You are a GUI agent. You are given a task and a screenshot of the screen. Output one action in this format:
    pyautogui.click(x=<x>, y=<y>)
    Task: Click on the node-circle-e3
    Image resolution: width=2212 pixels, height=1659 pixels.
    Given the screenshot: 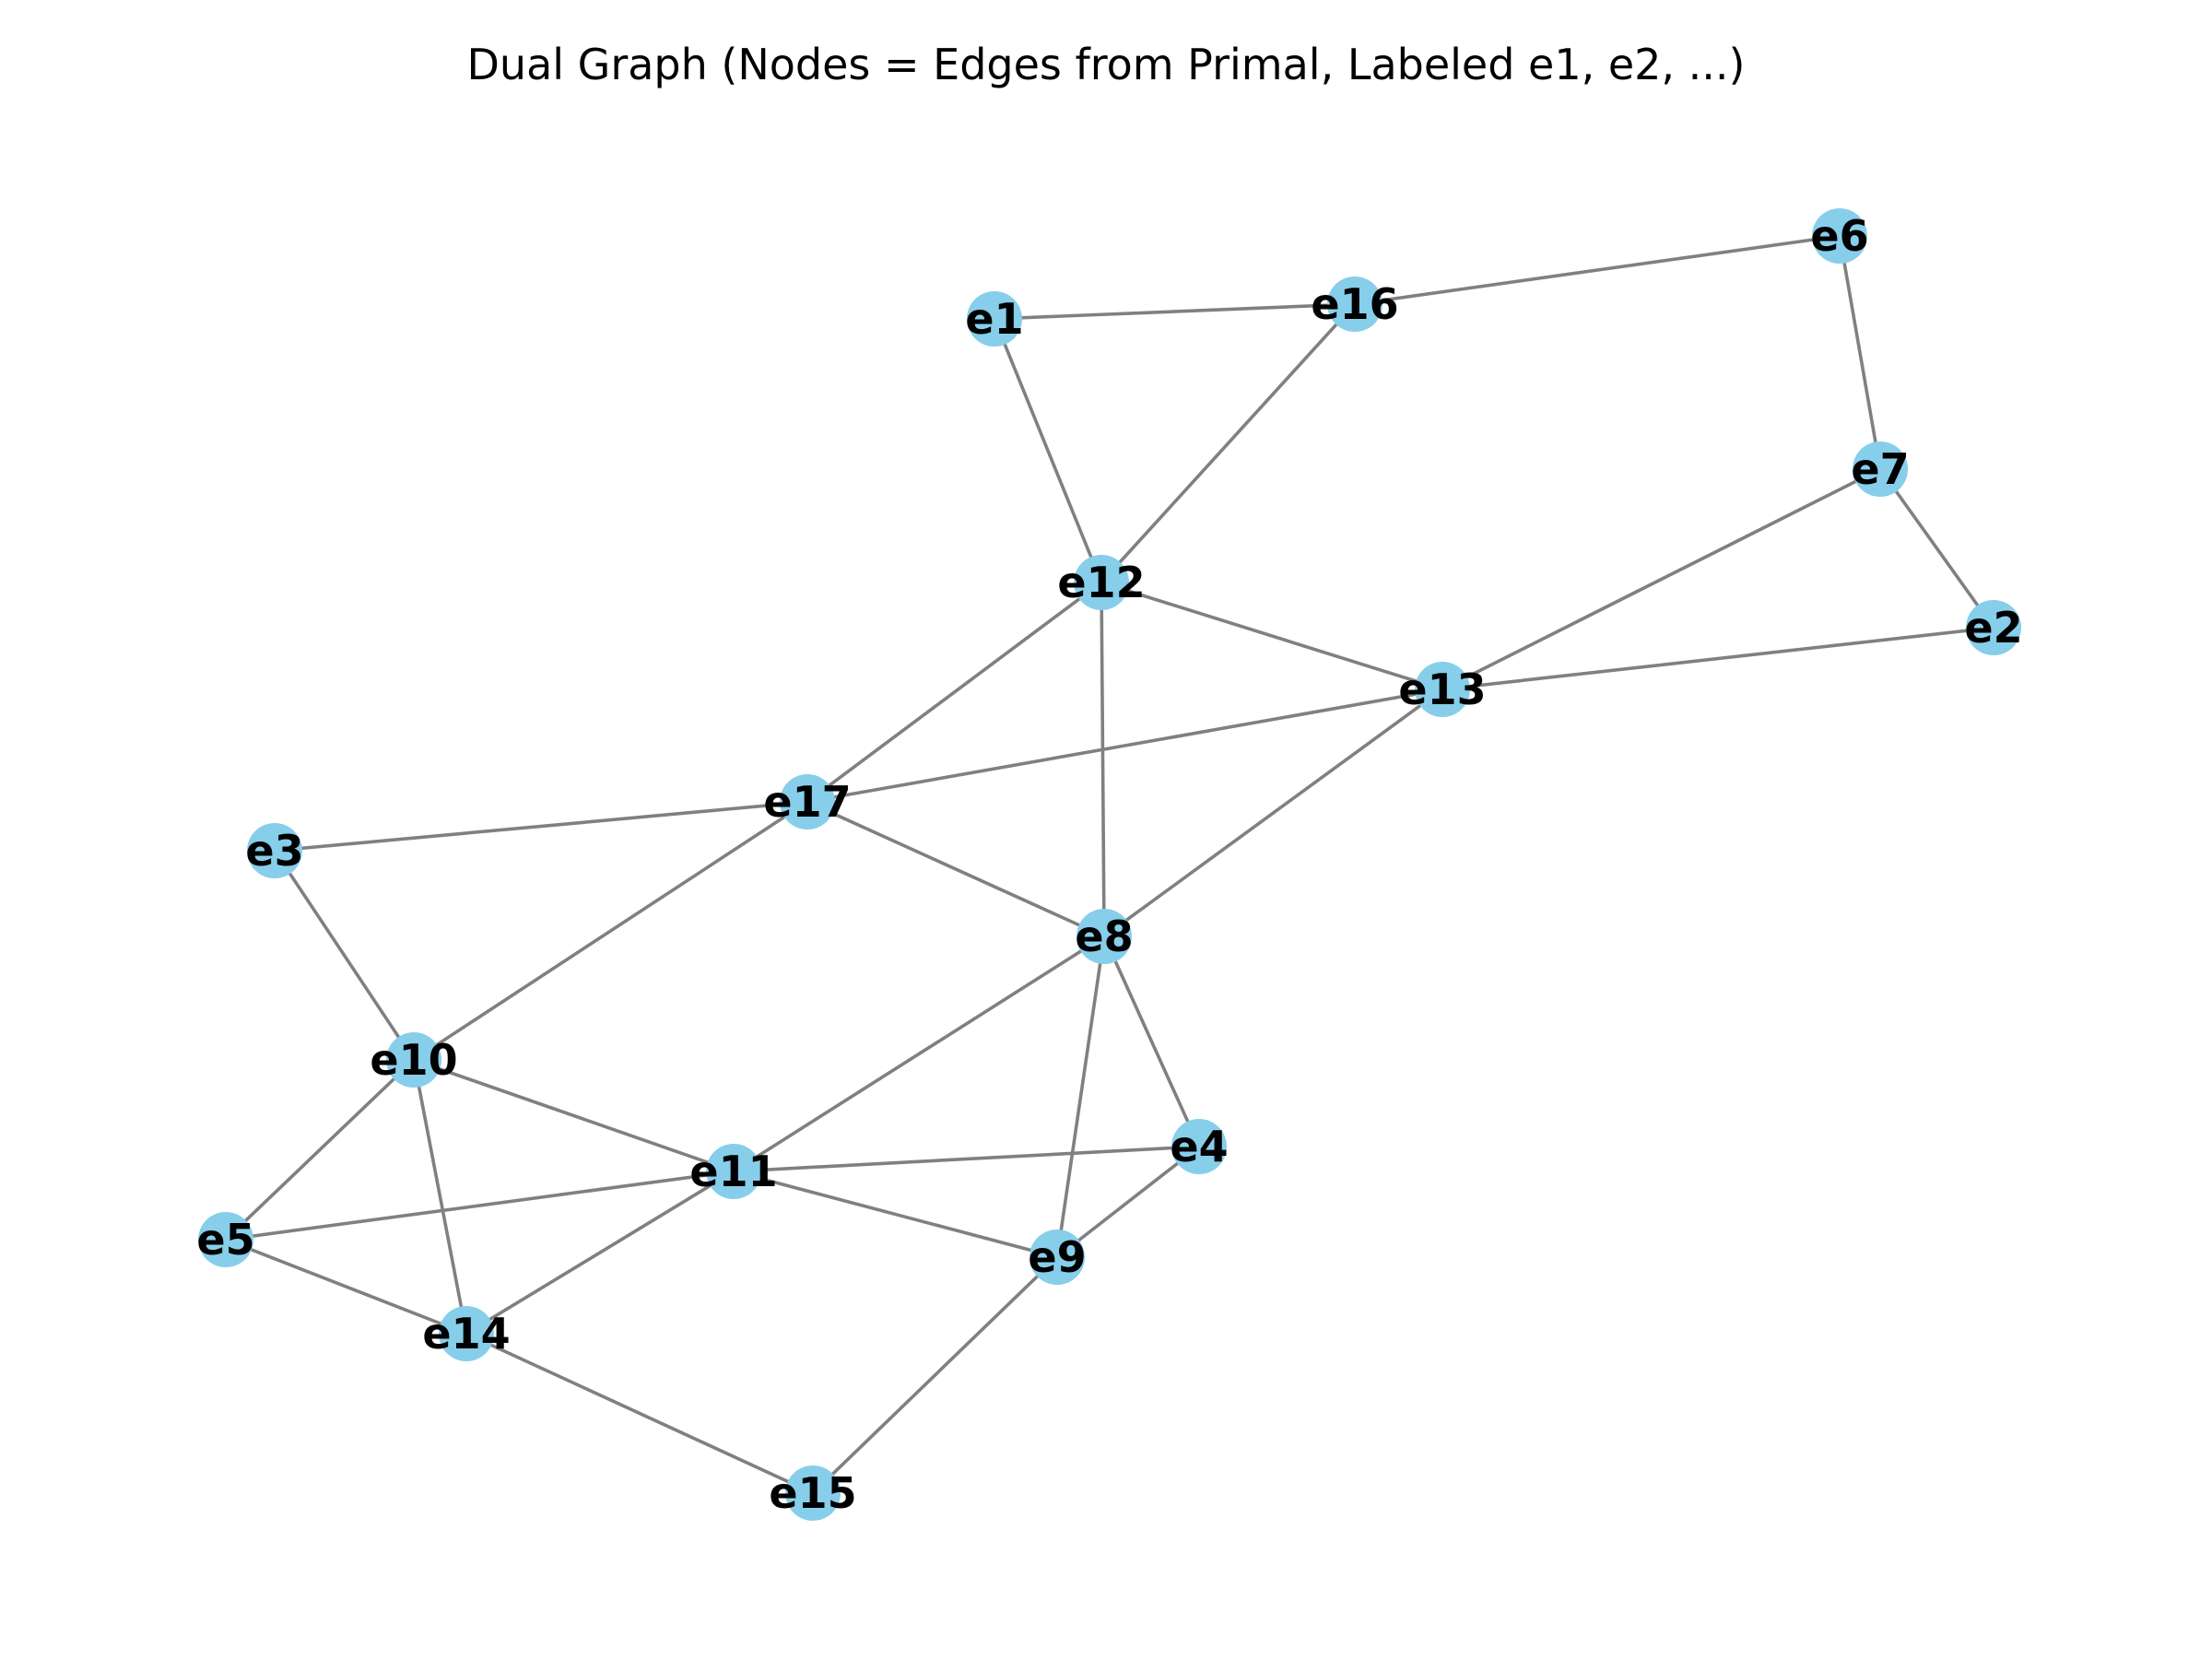 What is the action you would take?
    pyautogui.click(x=274, y=850)
    